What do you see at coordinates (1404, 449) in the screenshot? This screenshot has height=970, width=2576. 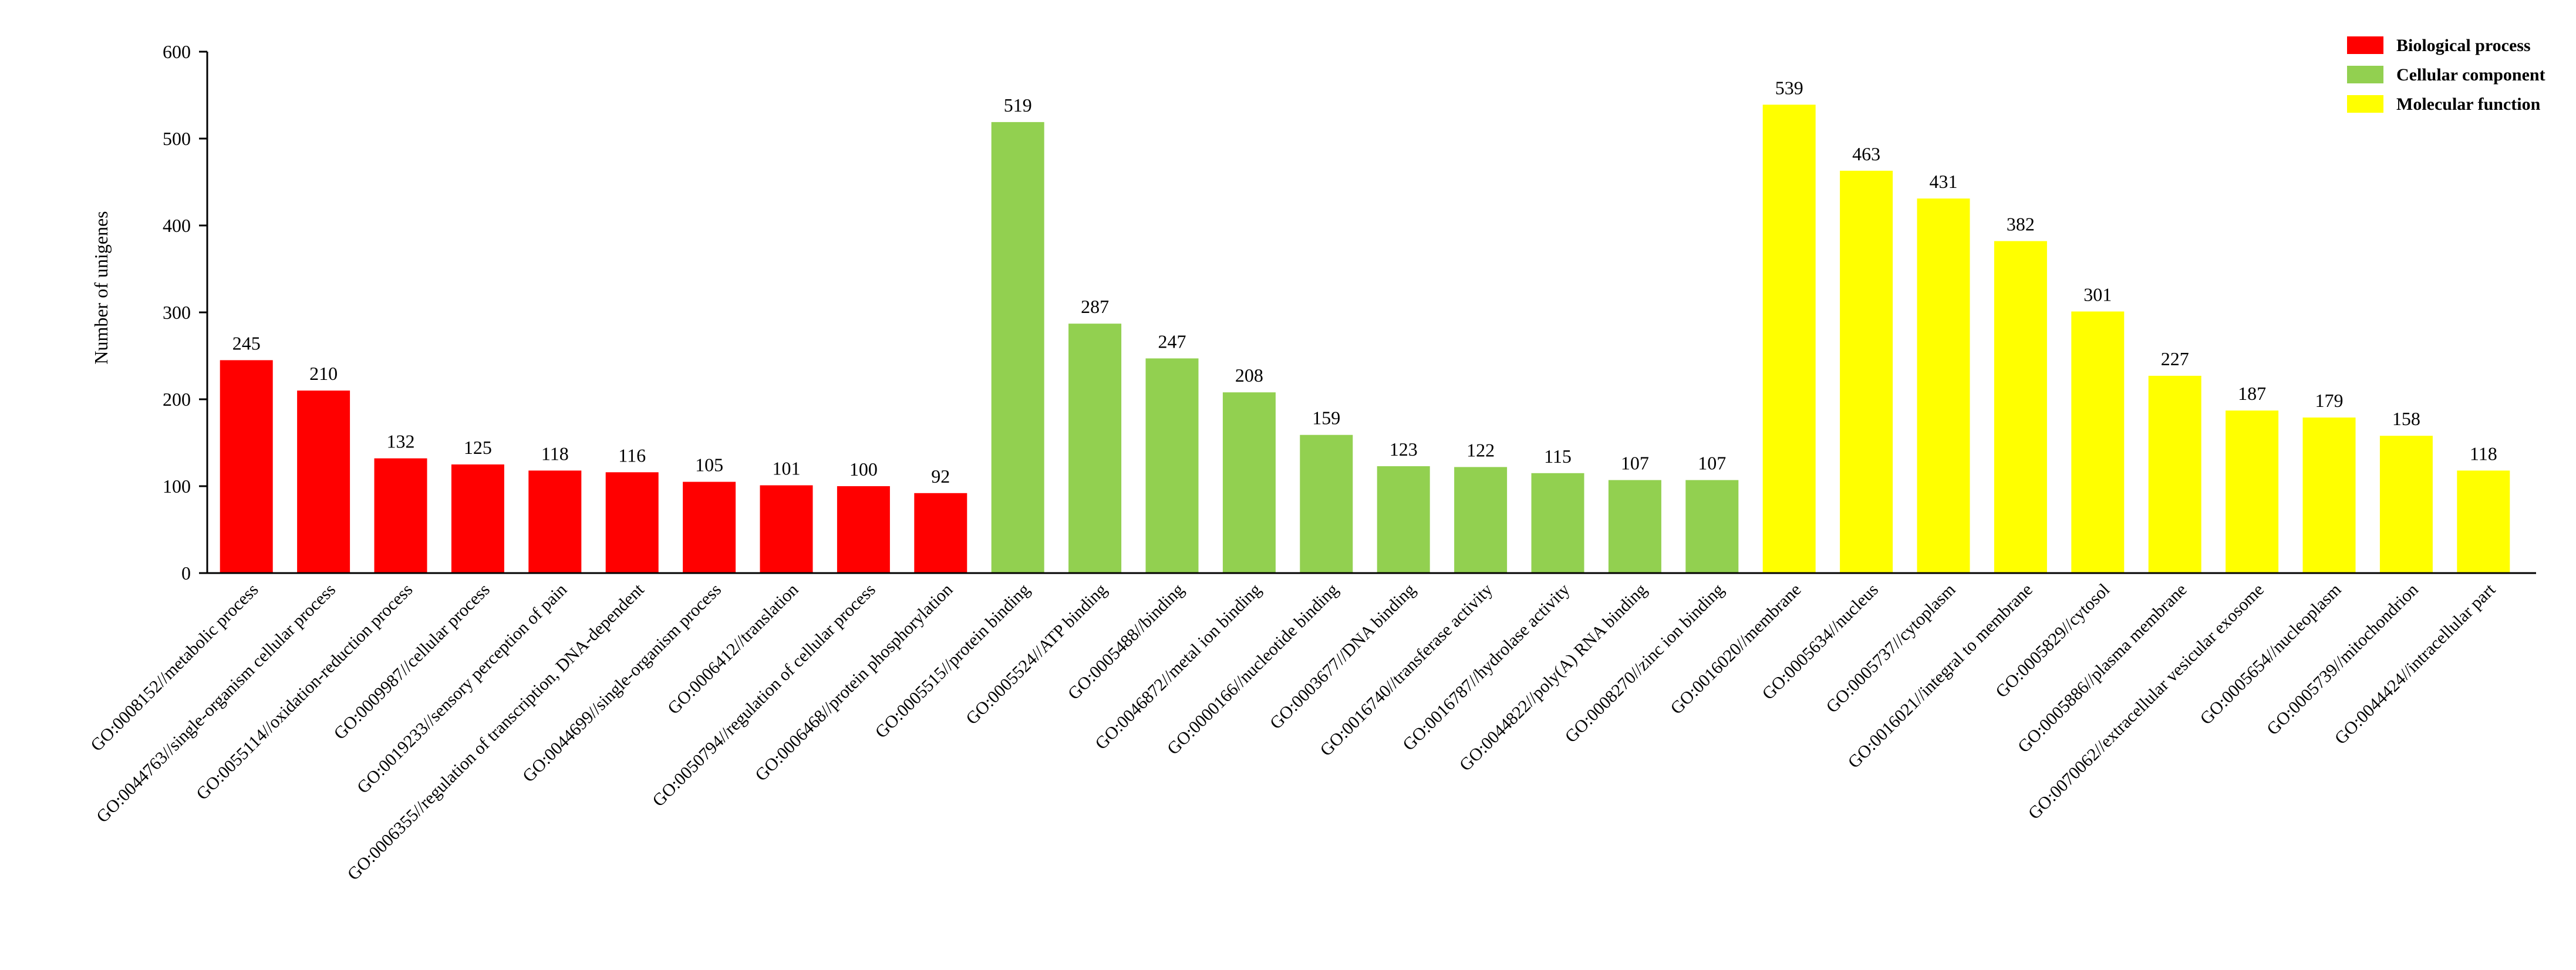 I see `data-label: 123` at bounding box center [1404, 449].